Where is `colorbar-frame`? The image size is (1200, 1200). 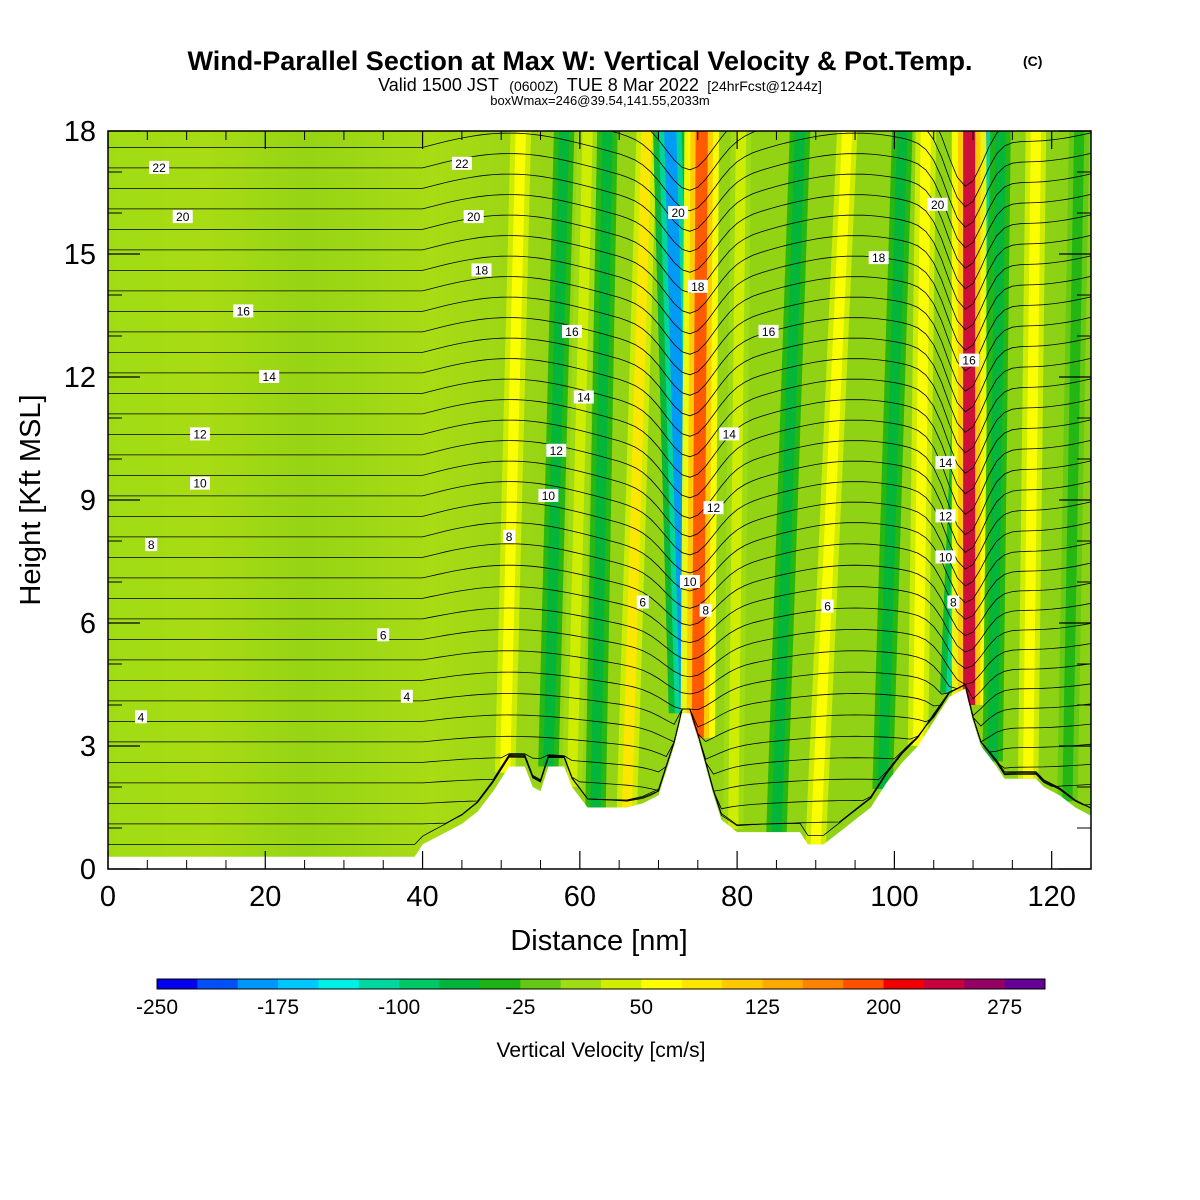
colorbar-frame is located at coordinates (601, 984).